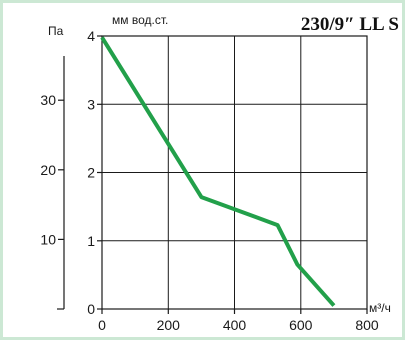 Image resolution: width=405 pixels, height=340 pixels. I want to click on secondary-y-tick-label: 10, so click(48, 239).